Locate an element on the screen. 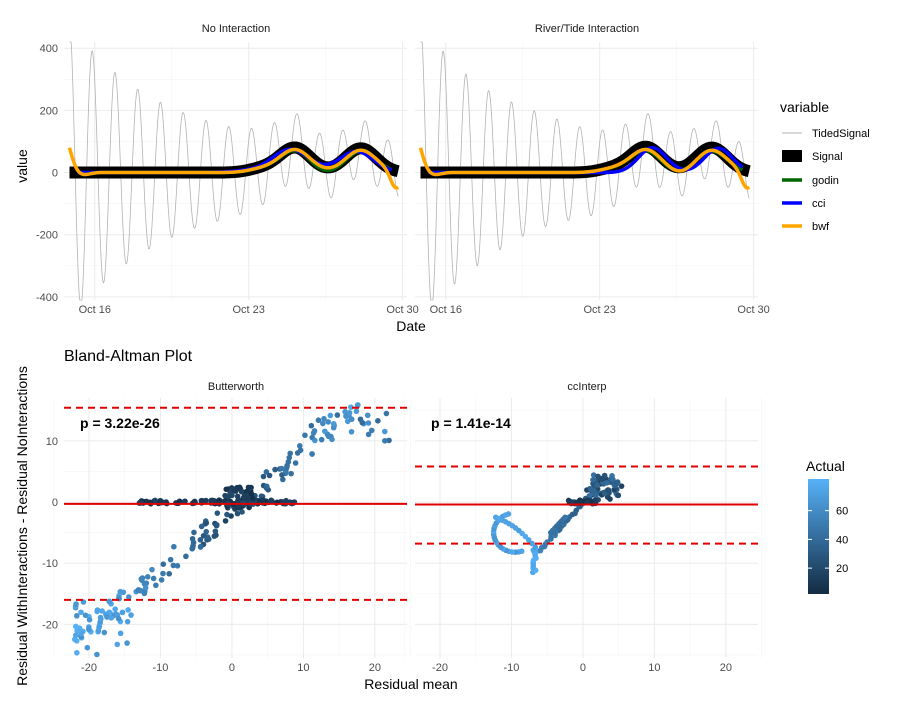 This screenshot has width=900, height=711. y-tick-label: 10 is located at coordinates (52, 442).